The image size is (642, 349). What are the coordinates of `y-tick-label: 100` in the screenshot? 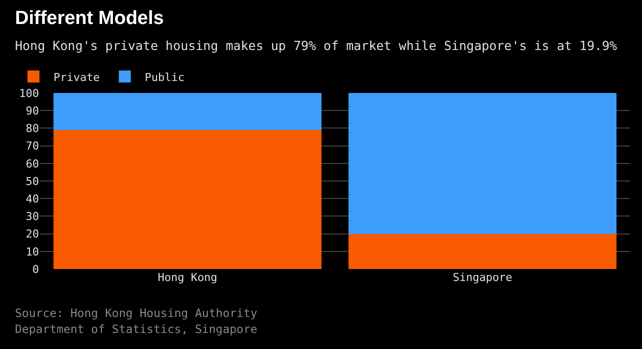 It's located at (29, 93).